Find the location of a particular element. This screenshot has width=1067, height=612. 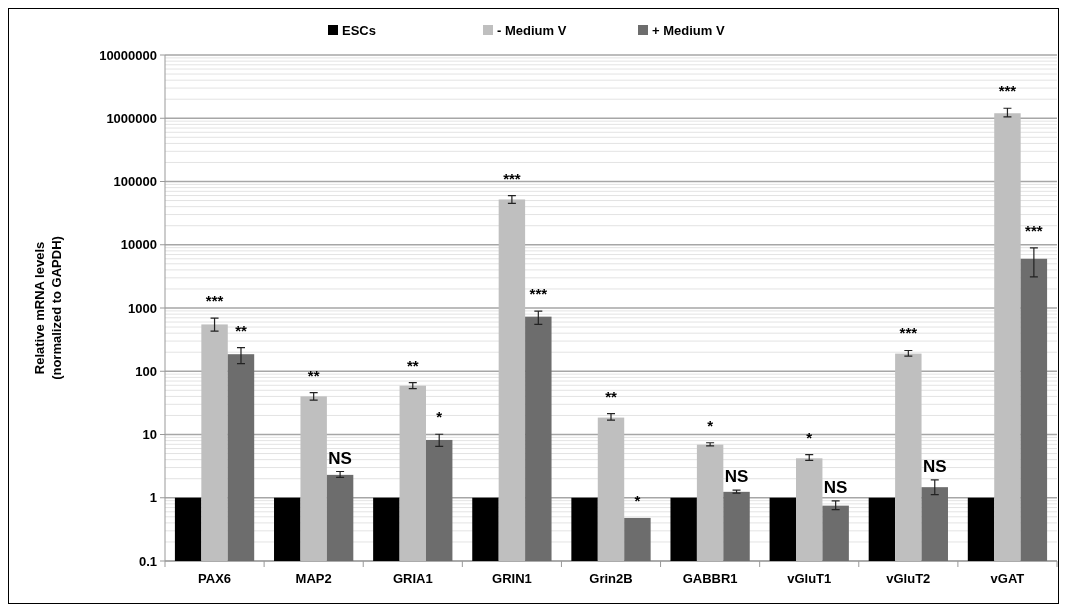

x-tick-label: MAP2 is located at coordinates (313, 578).